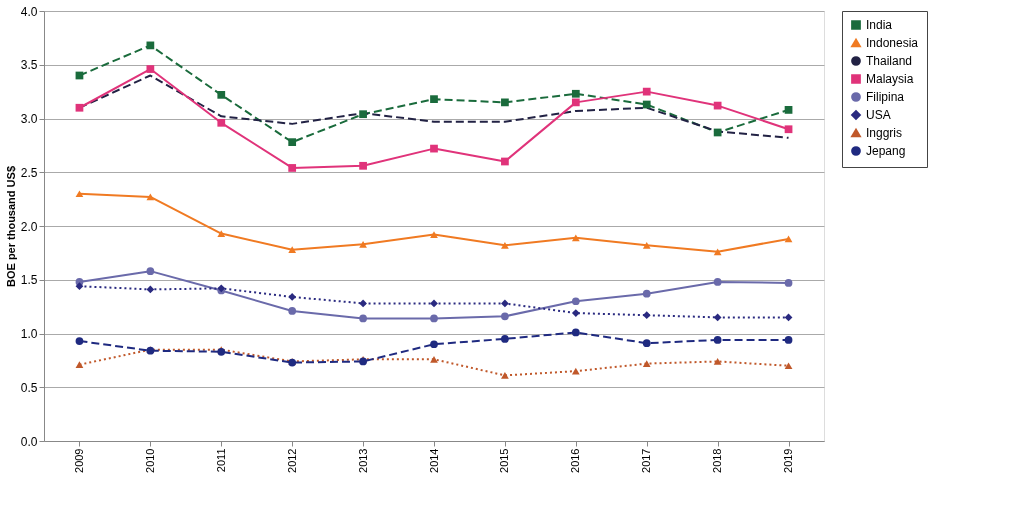  What do you see at coordinates (362, 460) in the screenshot?
I see `x-tick-label: 2013` at bounding box center [362, 460].